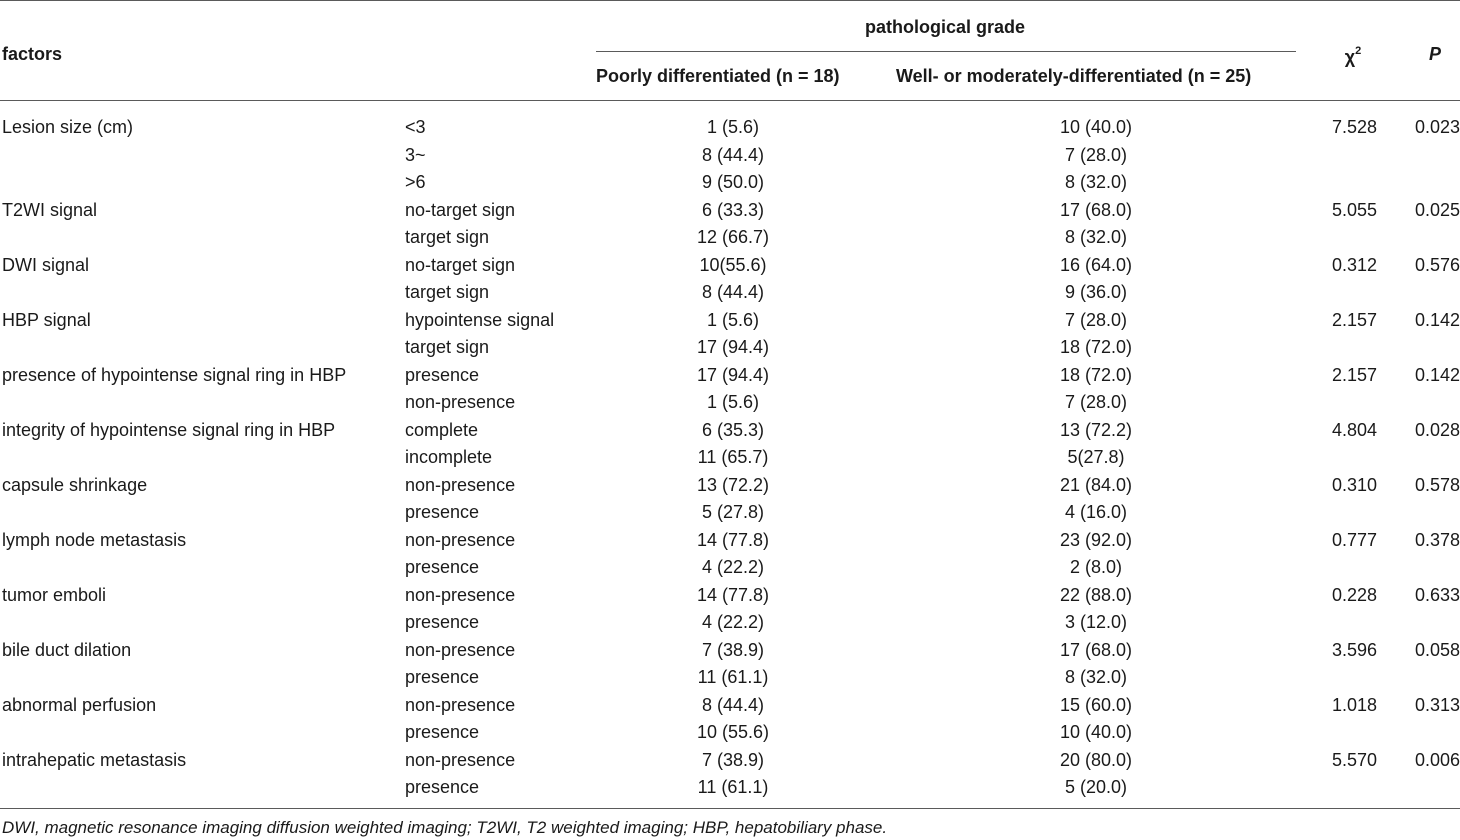 This screenshot has height=840, width=1460. I want to click on cell-poor: 10(55.6), so click(733, 264).